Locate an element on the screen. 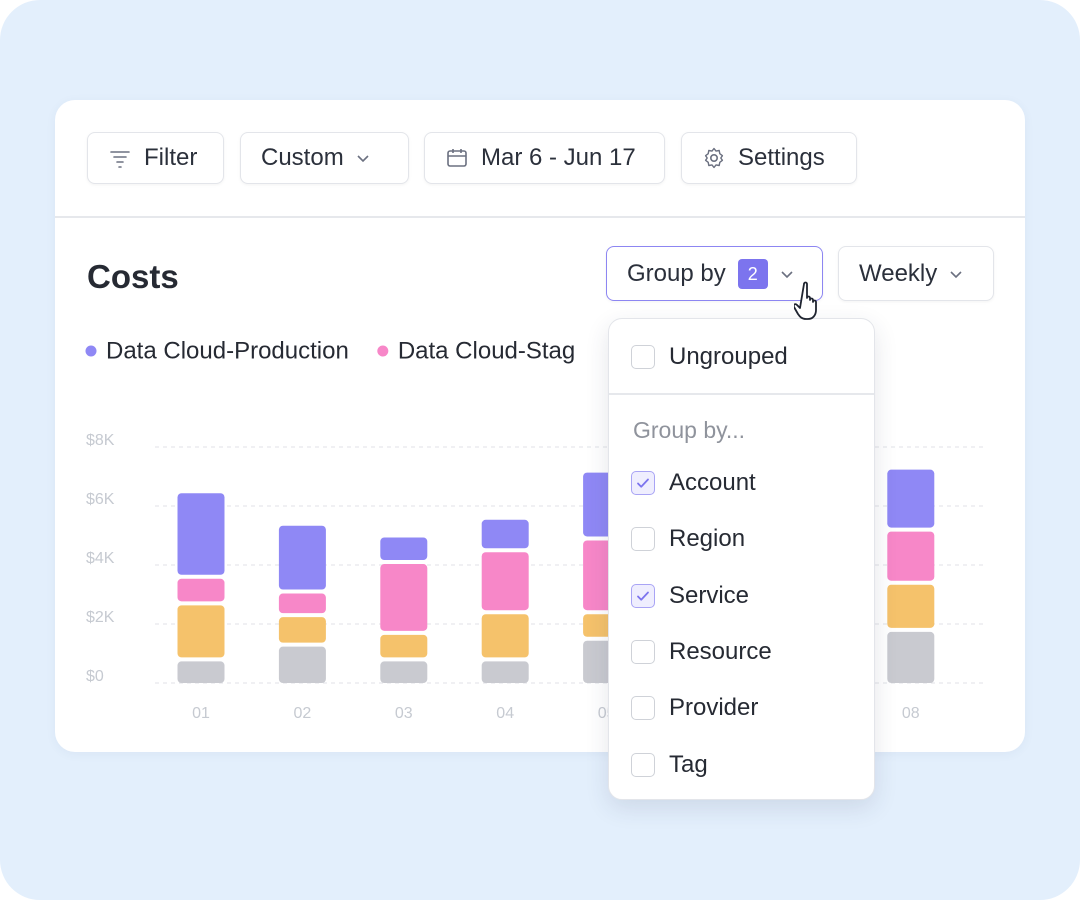 The height and width of the screenshot is (900, 1080). y-tick-label: $2K is located at coordinates (100, 617).